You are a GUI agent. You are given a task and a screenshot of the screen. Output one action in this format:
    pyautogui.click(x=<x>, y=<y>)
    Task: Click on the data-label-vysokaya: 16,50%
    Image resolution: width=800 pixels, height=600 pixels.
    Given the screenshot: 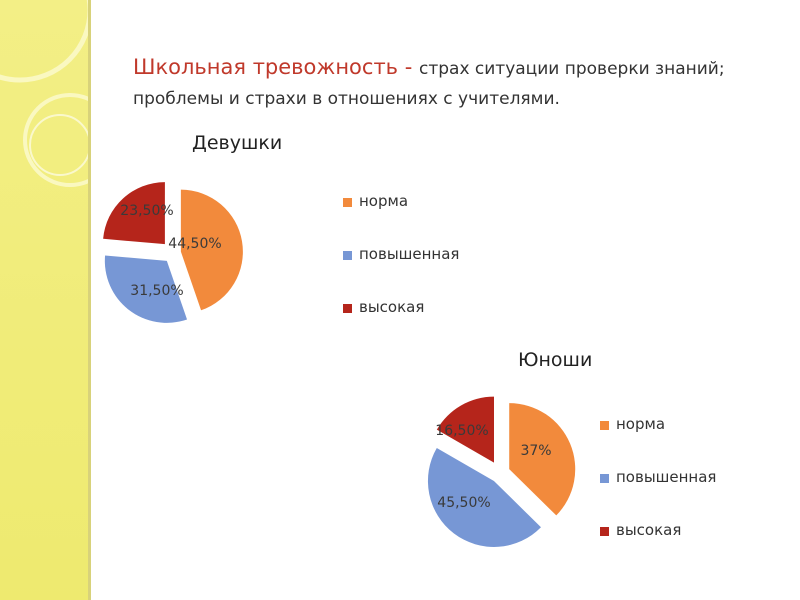 What is the action you would take?
    pyautogui.click(x=461, y=431)
    